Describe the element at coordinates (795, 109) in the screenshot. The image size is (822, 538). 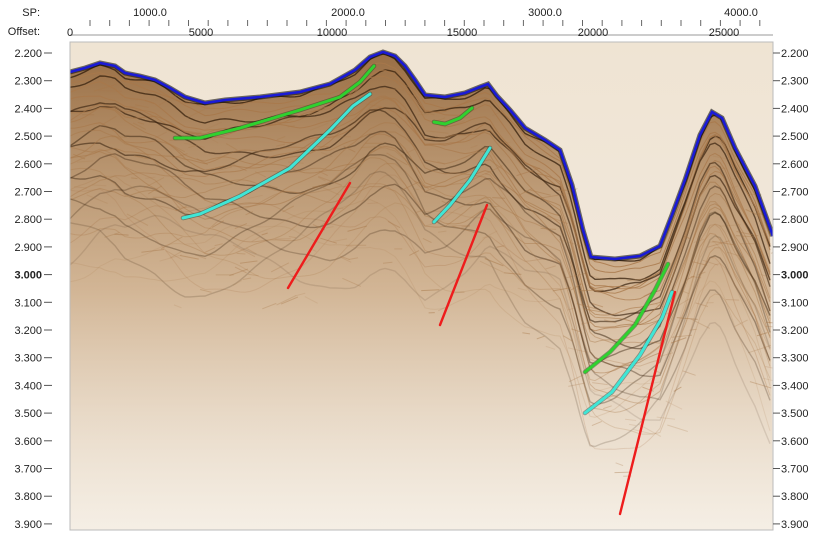
I see `time-tick-label-right: 2.400` at that location.